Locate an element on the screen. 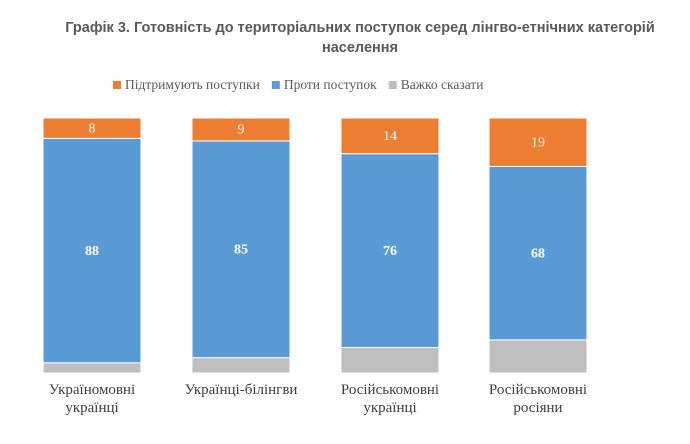 This screenshot has height=444, width=690. data-label: 68 is located at coordinates (538, 253).